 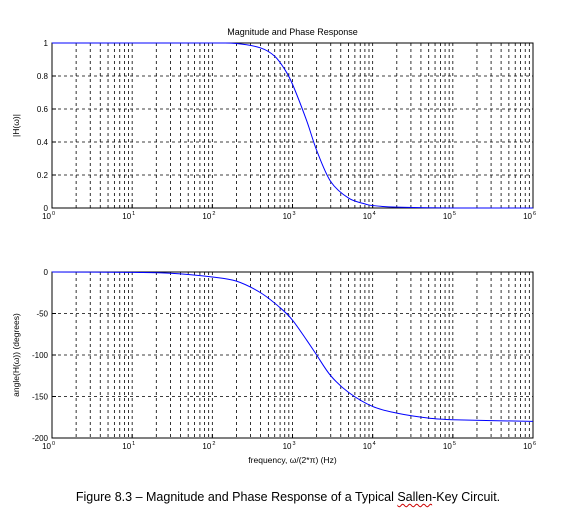 I want to click on y-tick-label: -200, so click(x=40, y=438).